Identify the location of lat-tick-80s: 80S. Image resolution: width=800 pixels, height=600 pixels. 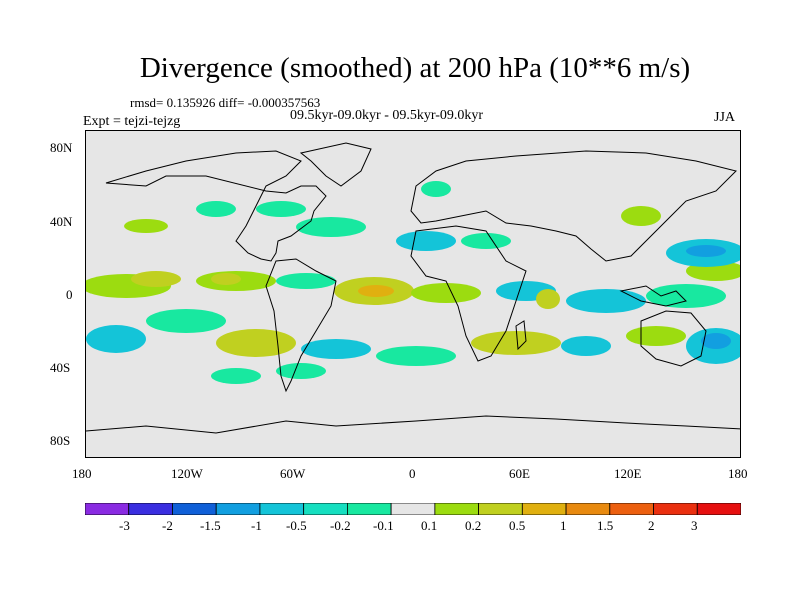
(60, 440).